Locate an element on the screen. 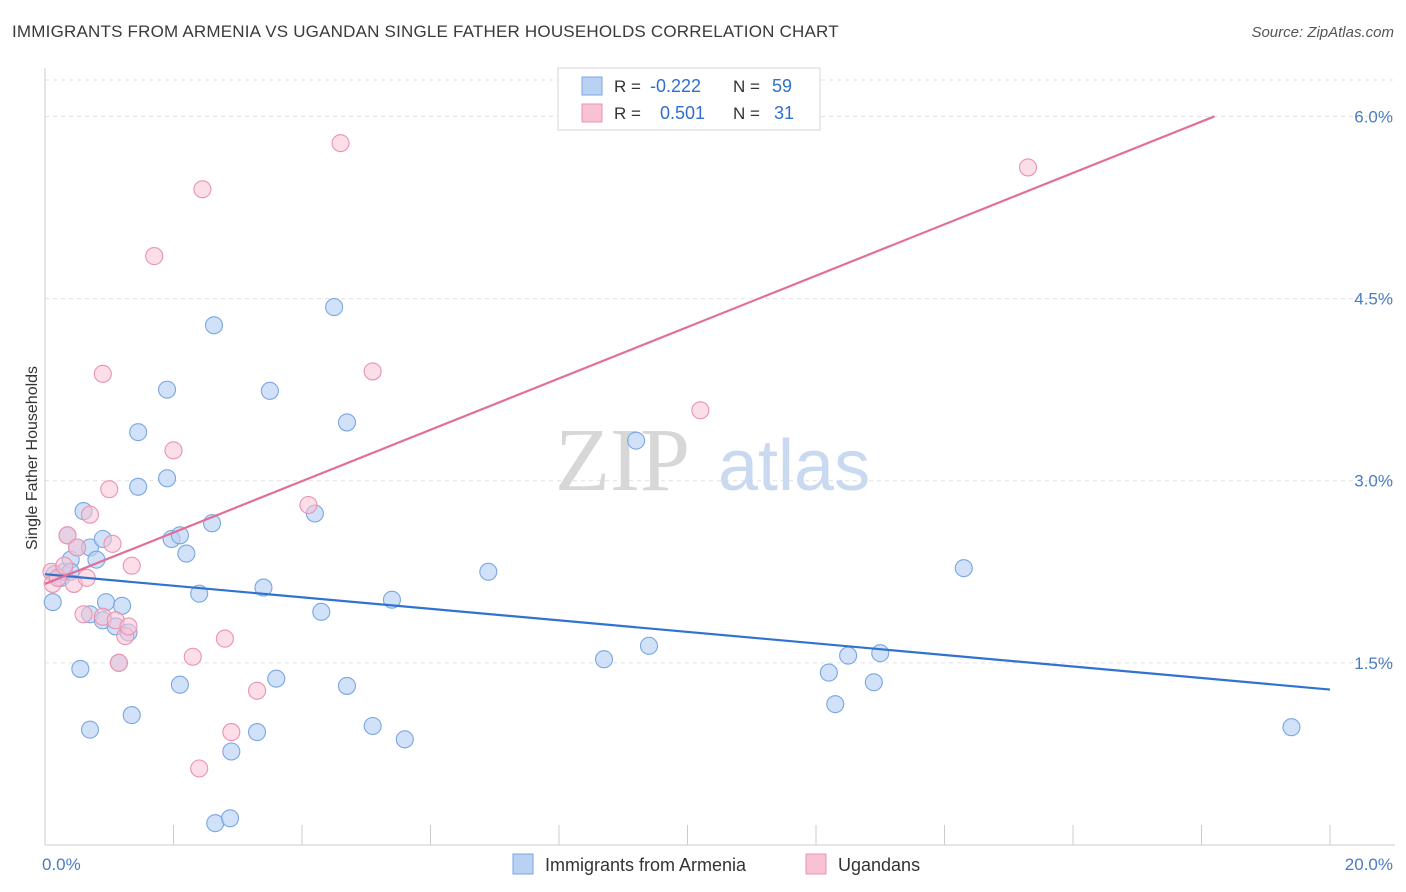  series-legend: Immigrants from Armenia Ugandans is located at coordinates (716, 864).